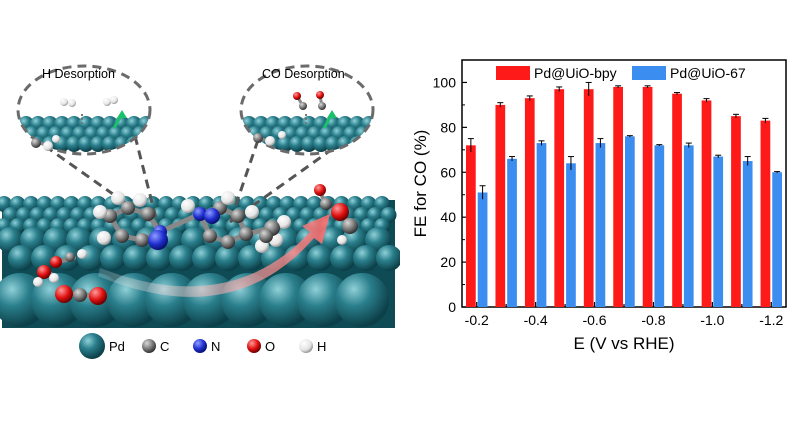  Describe the element at coordinates (270, 346) in the screenshot. I see `legend-label-o: O` at that location.